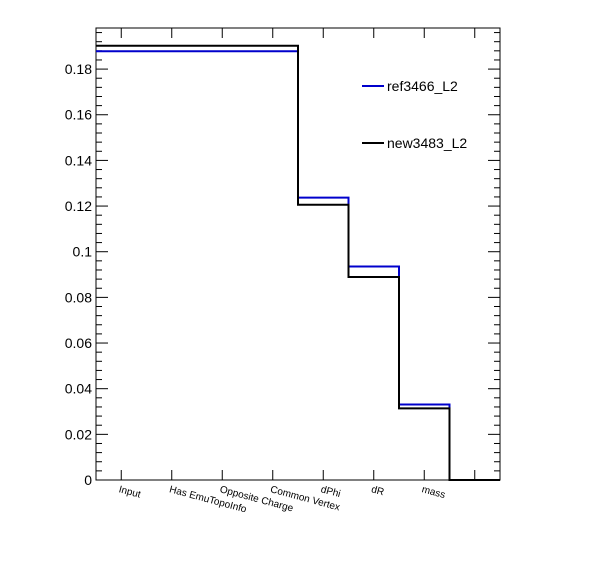 This screenshot has width=596, height=572. Describe the element at coordinates (377, 491) in the screenshot. I see `x-tick-label: dR` at that location.